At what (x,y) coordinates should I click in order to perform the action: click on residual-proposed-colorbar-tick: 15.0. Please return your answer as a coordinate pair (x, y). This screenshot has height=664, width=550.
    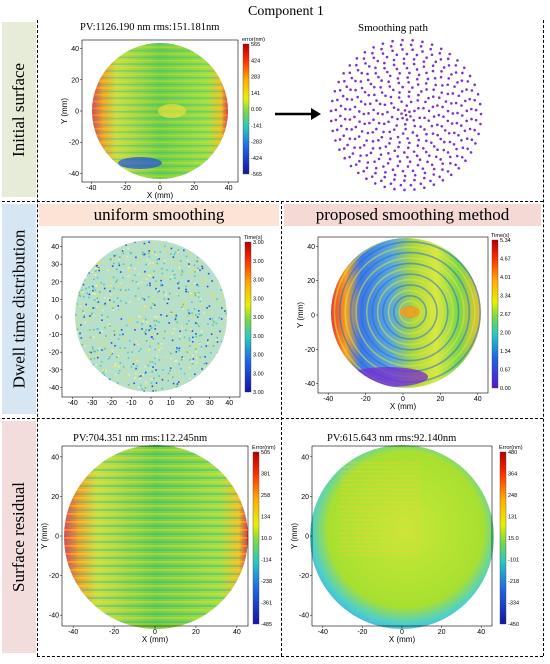
    Looking at the image, I should click on (513, 539).